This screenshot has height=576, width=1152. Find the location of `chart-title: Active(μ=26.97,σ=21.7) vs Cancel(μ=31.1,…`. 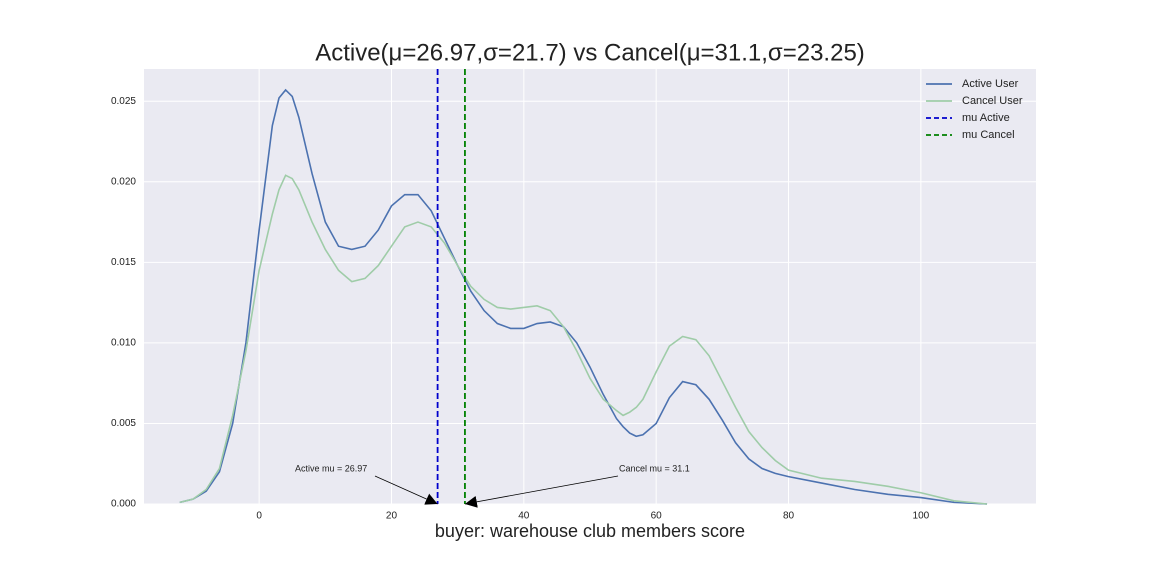

chart-title: Active(μ=26.97,σ=21.7) vs Cancel(μ=31.1,… is located at coordinates (590, 52).